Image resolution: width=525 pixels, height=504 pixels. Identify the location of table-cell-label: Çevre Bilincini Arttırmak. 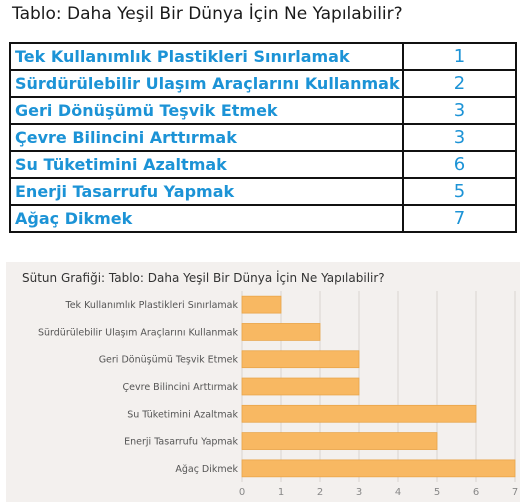
(206, 137).